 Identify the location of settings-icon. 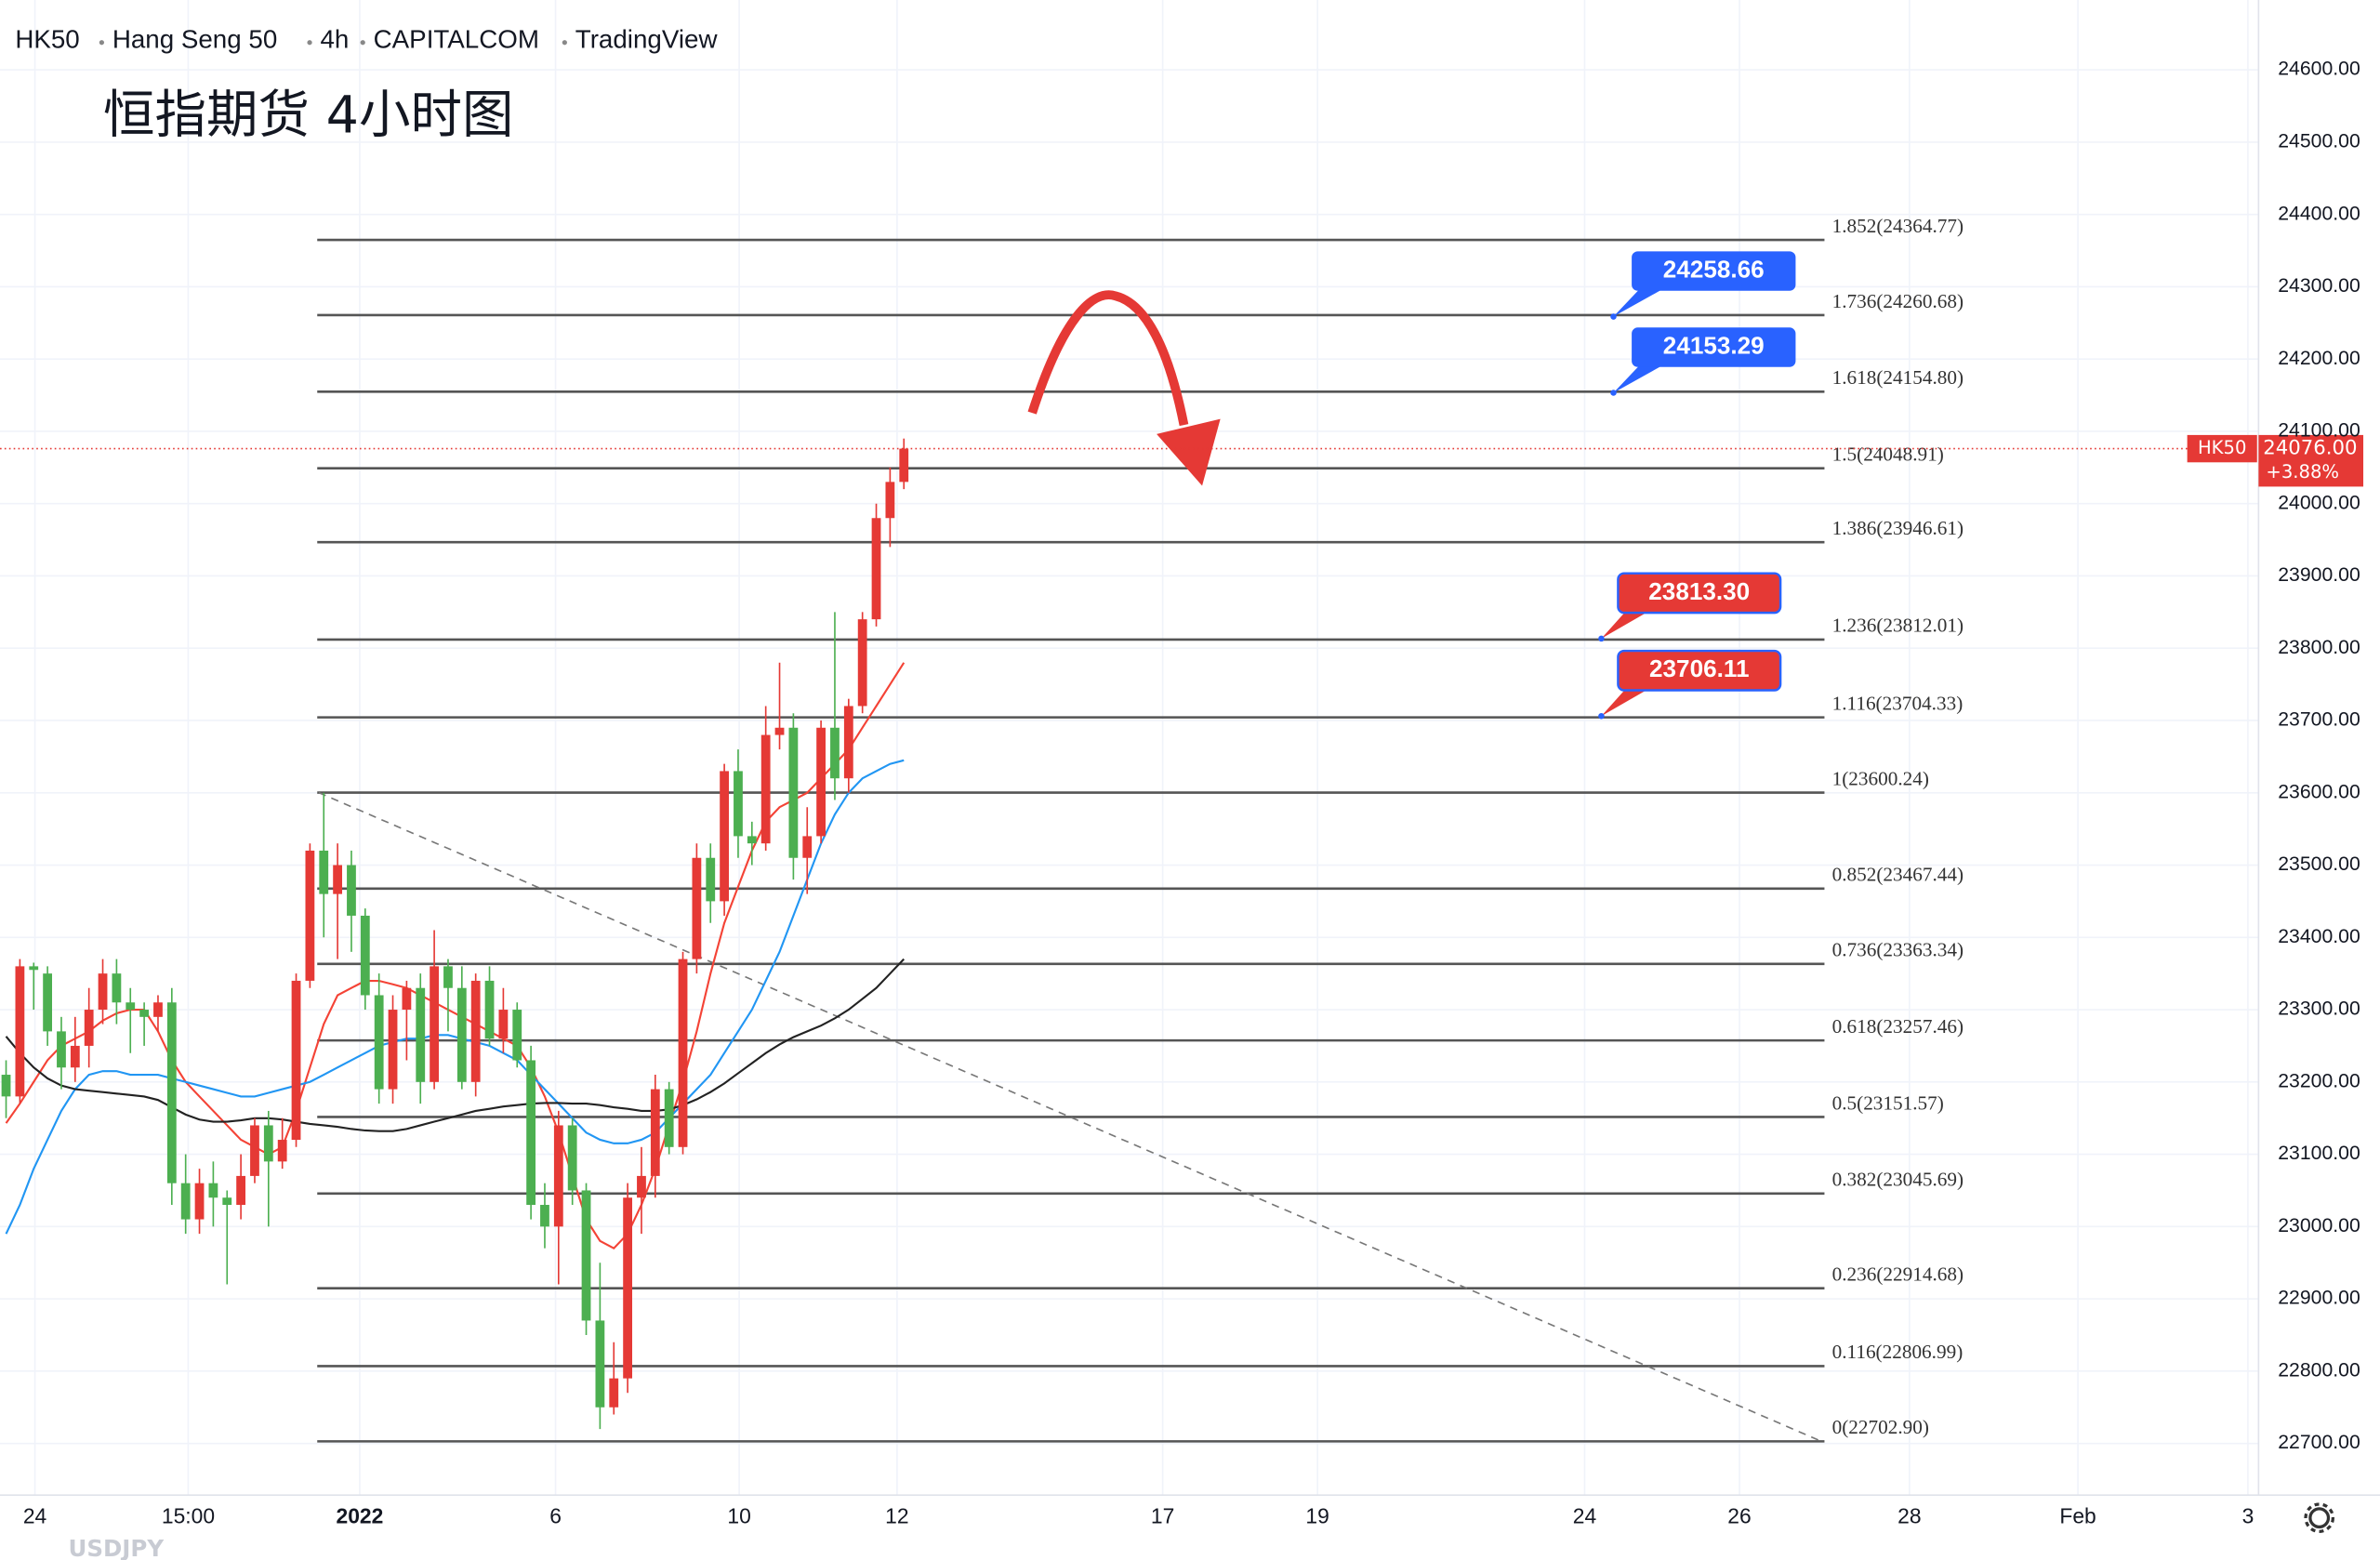
(2319, 1517).